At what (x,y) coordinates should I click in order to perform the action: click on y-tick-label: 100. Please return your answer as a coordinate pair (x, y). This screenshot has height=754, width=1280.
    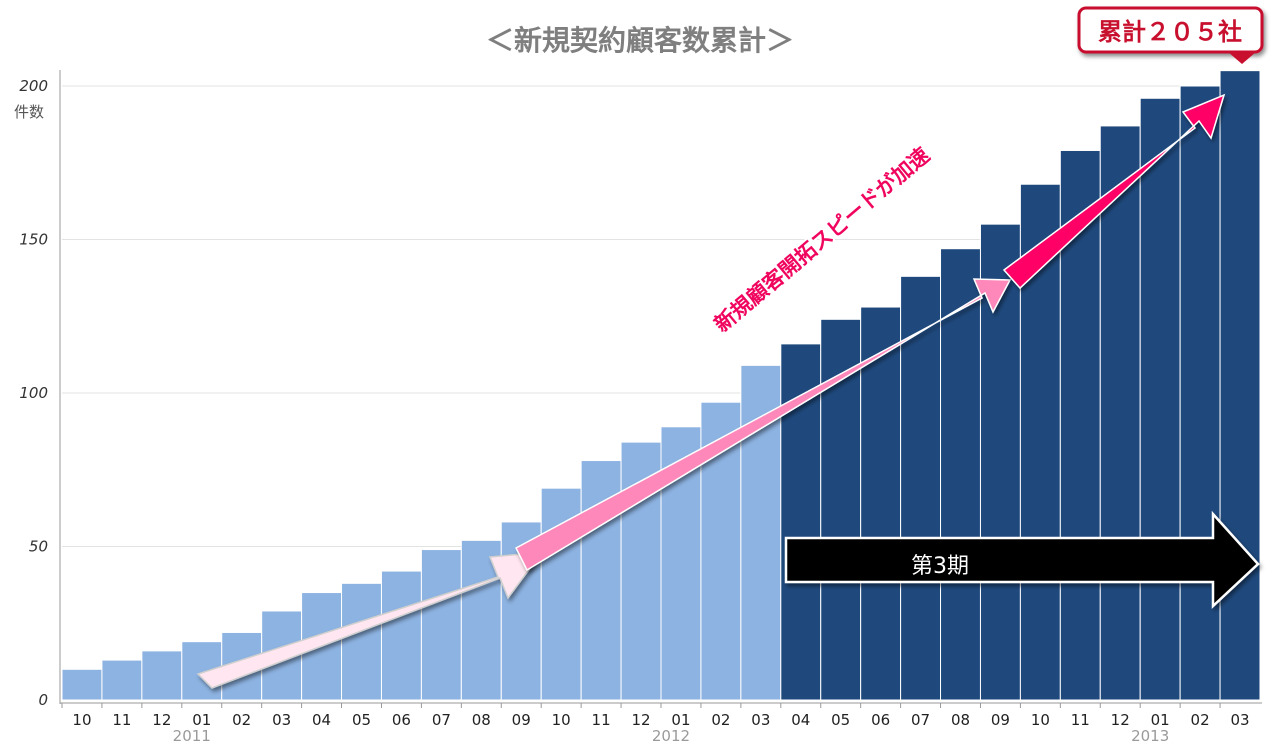
    Looking at the image, I should click on (33, 393).